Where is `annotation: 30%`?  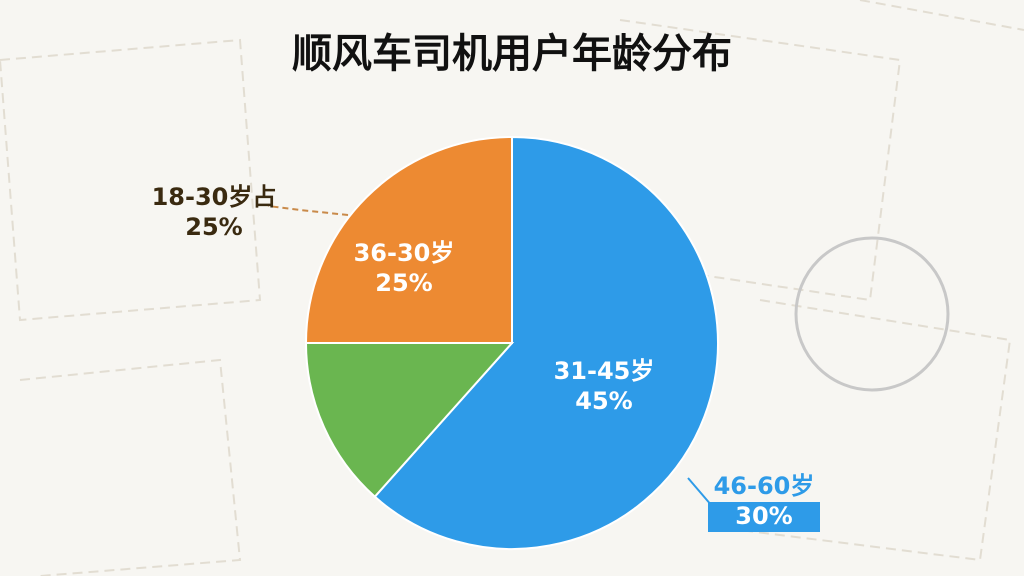 annotation: 30% is located at coordinates (763, 516).